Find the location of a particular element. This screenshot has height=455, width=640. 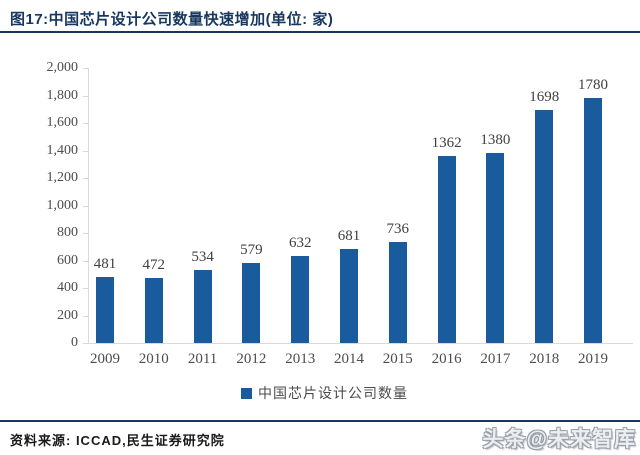

y-axis-tick-label: 1,400 is located at coordinates (62, 150).